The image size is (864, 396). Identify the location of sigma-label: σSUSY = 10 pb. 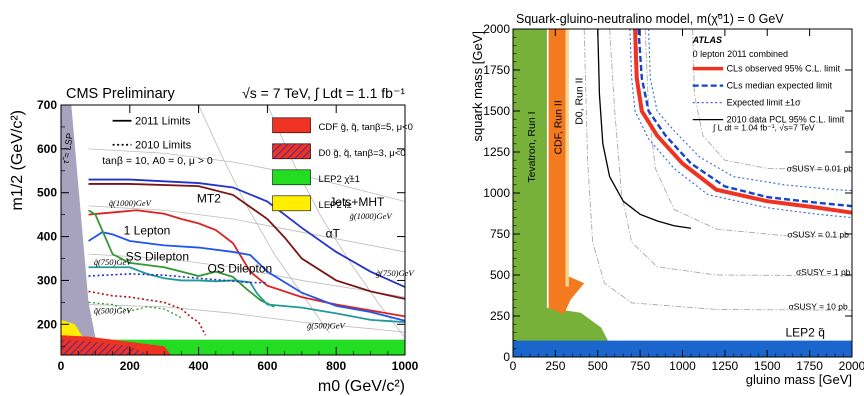
(817, 306).